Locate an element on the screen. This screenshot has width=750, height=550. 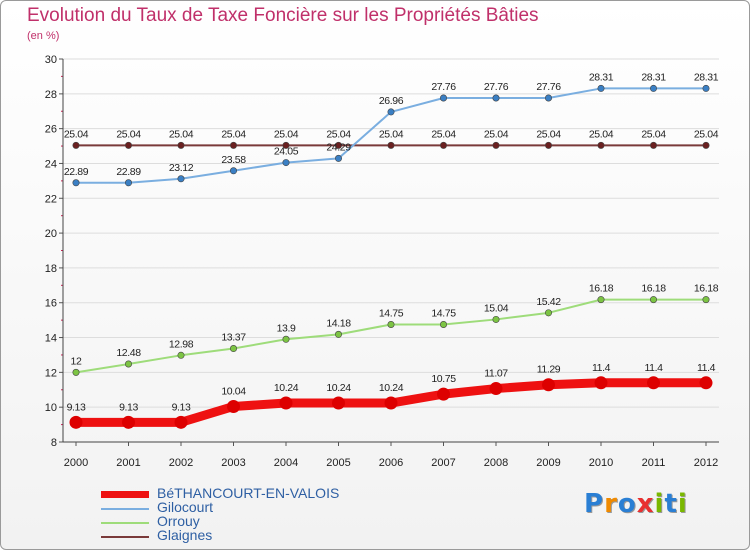
y-tick-label: 26 is located at coordinates (51, 130).